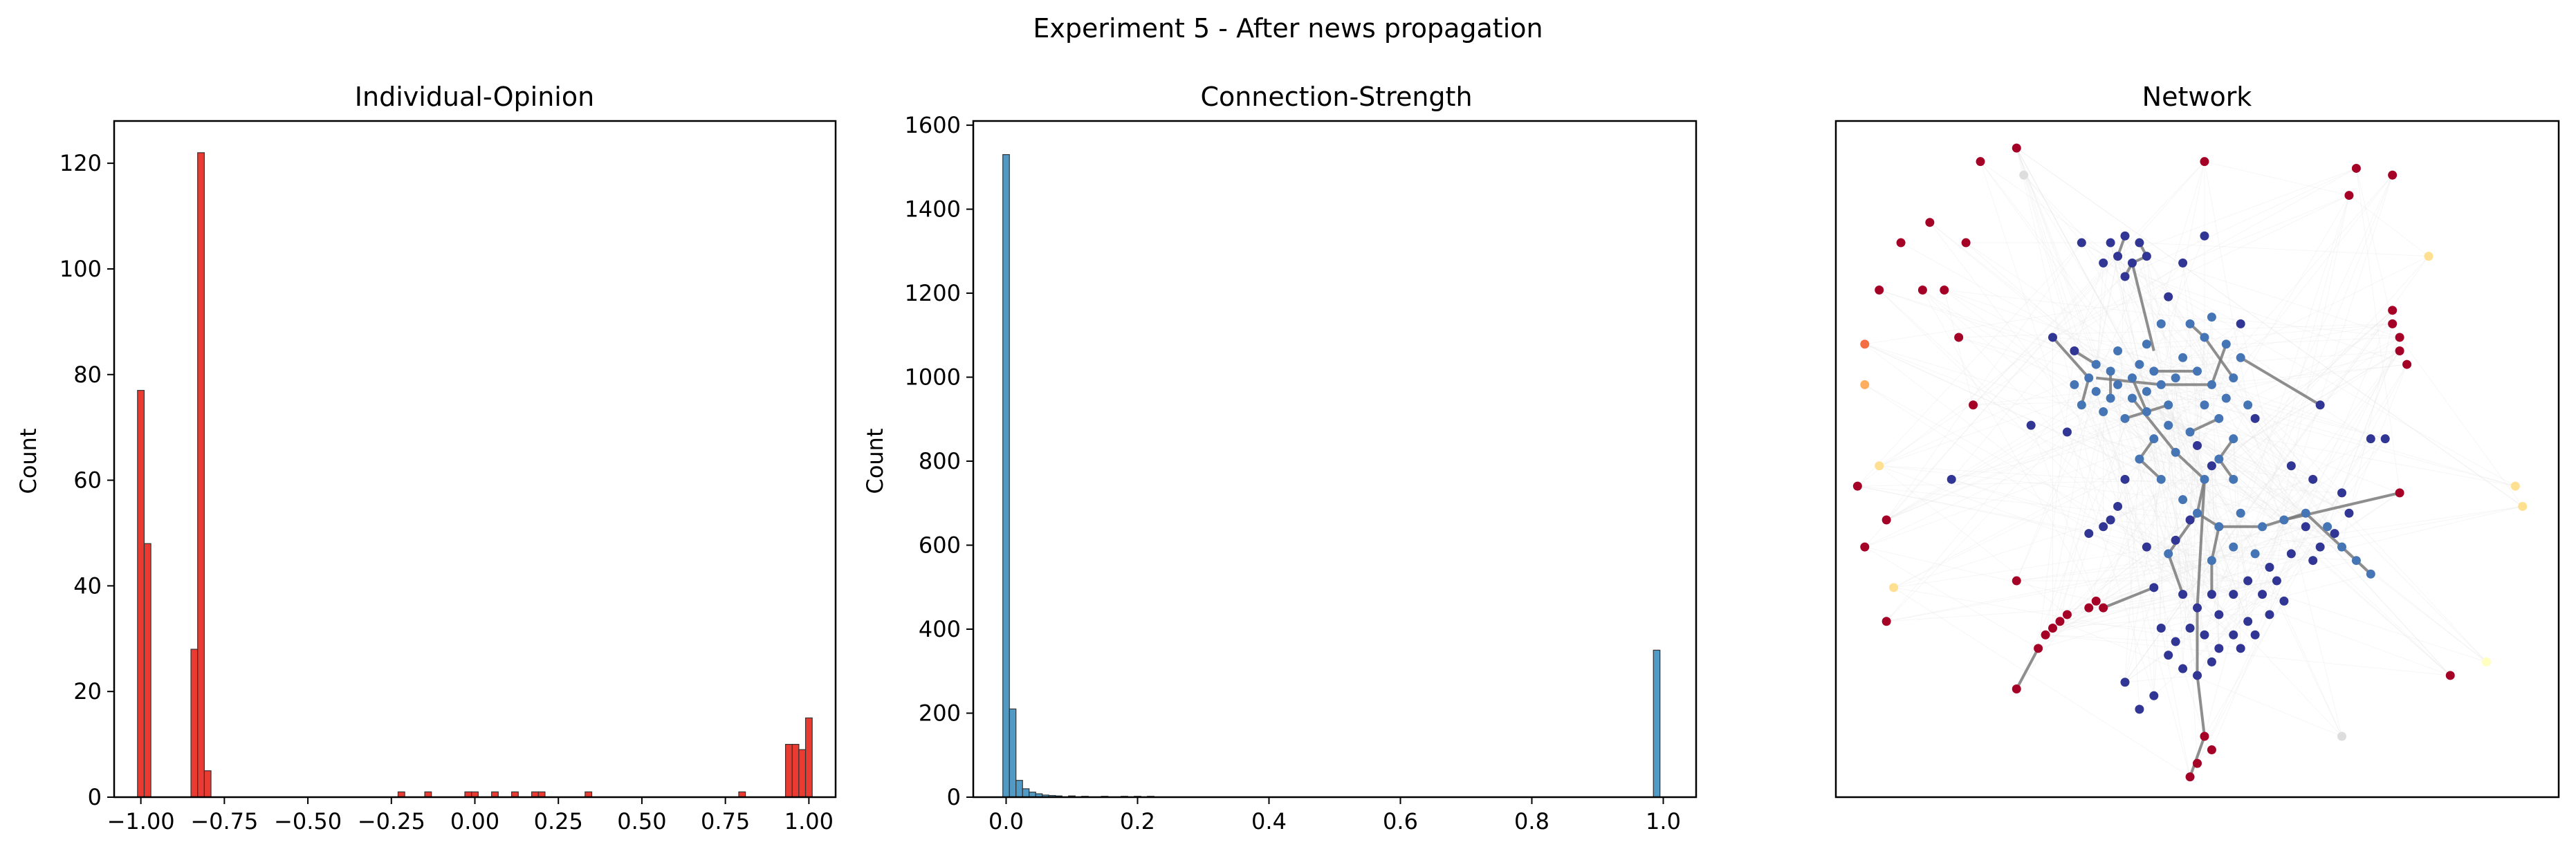  Describe the element at coordinates (558, 821) in the screenshot. I see `x-tick-label: 0.25` at that location.